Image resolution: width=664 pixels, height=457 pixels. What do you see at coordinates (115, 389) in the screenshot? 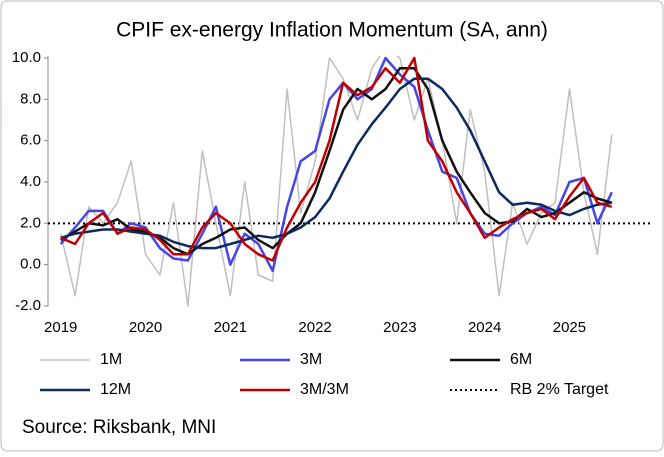
I see `legend-label: 12M` at bounding box center [115, 389].